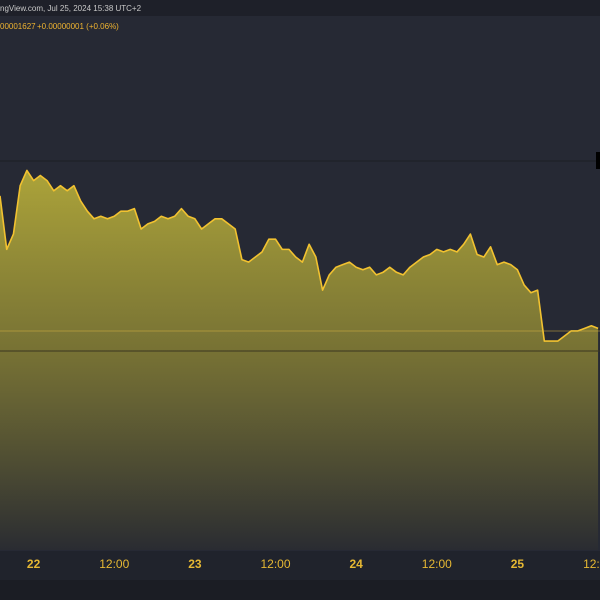  I want to click on x-tick-label: 24, so click(356, 564).